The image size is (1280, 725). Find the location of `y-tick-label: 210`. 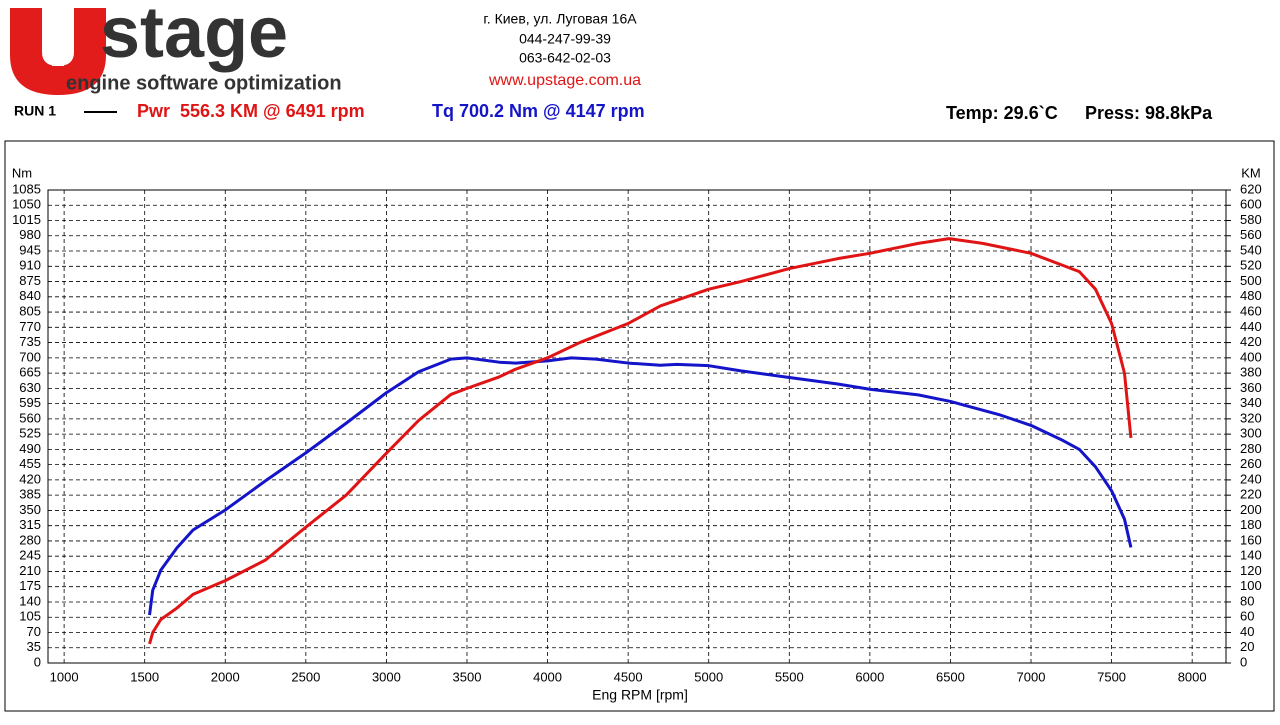

y-tick-label: 210 is located at coordinates (30, 570).